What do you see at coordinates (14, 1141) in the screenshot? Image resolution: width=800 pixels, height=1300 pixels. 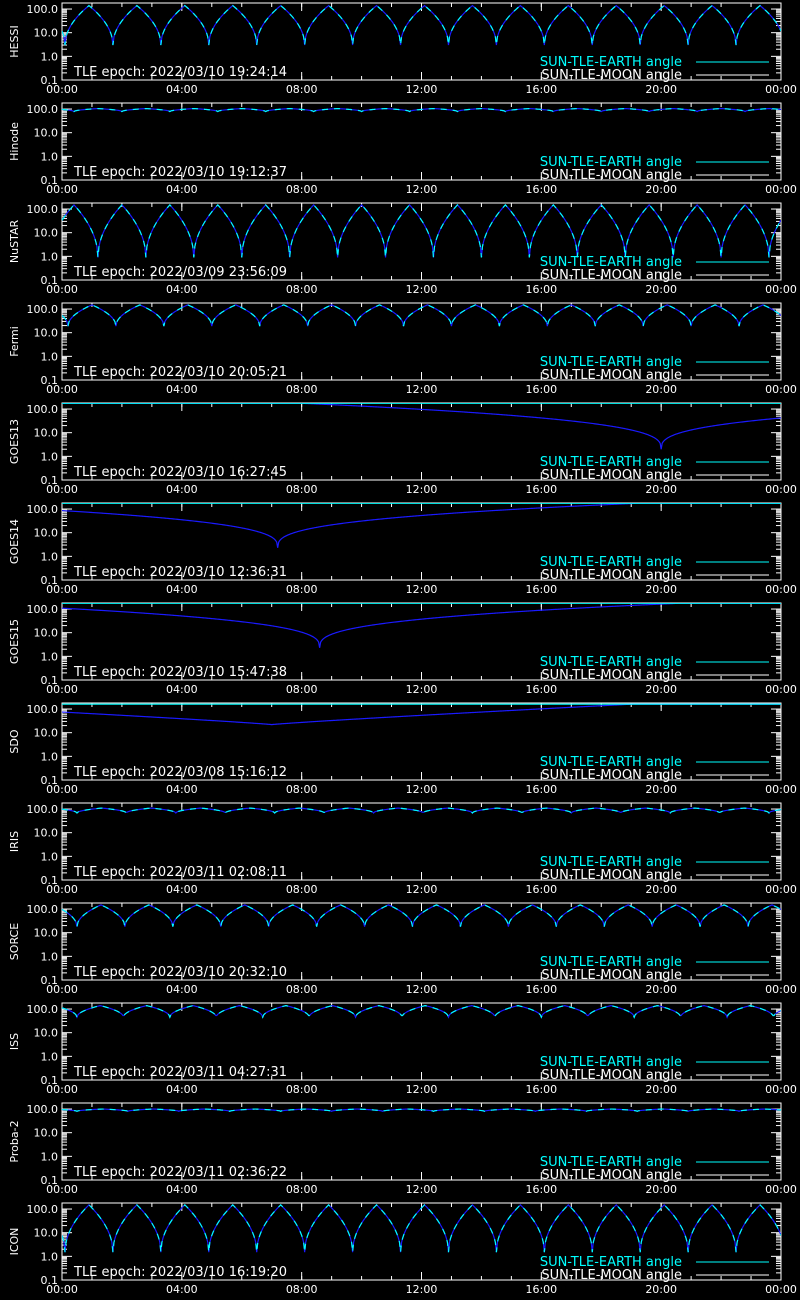 I see `panel-label: Proba-2` at bounding box center [14, 1141].